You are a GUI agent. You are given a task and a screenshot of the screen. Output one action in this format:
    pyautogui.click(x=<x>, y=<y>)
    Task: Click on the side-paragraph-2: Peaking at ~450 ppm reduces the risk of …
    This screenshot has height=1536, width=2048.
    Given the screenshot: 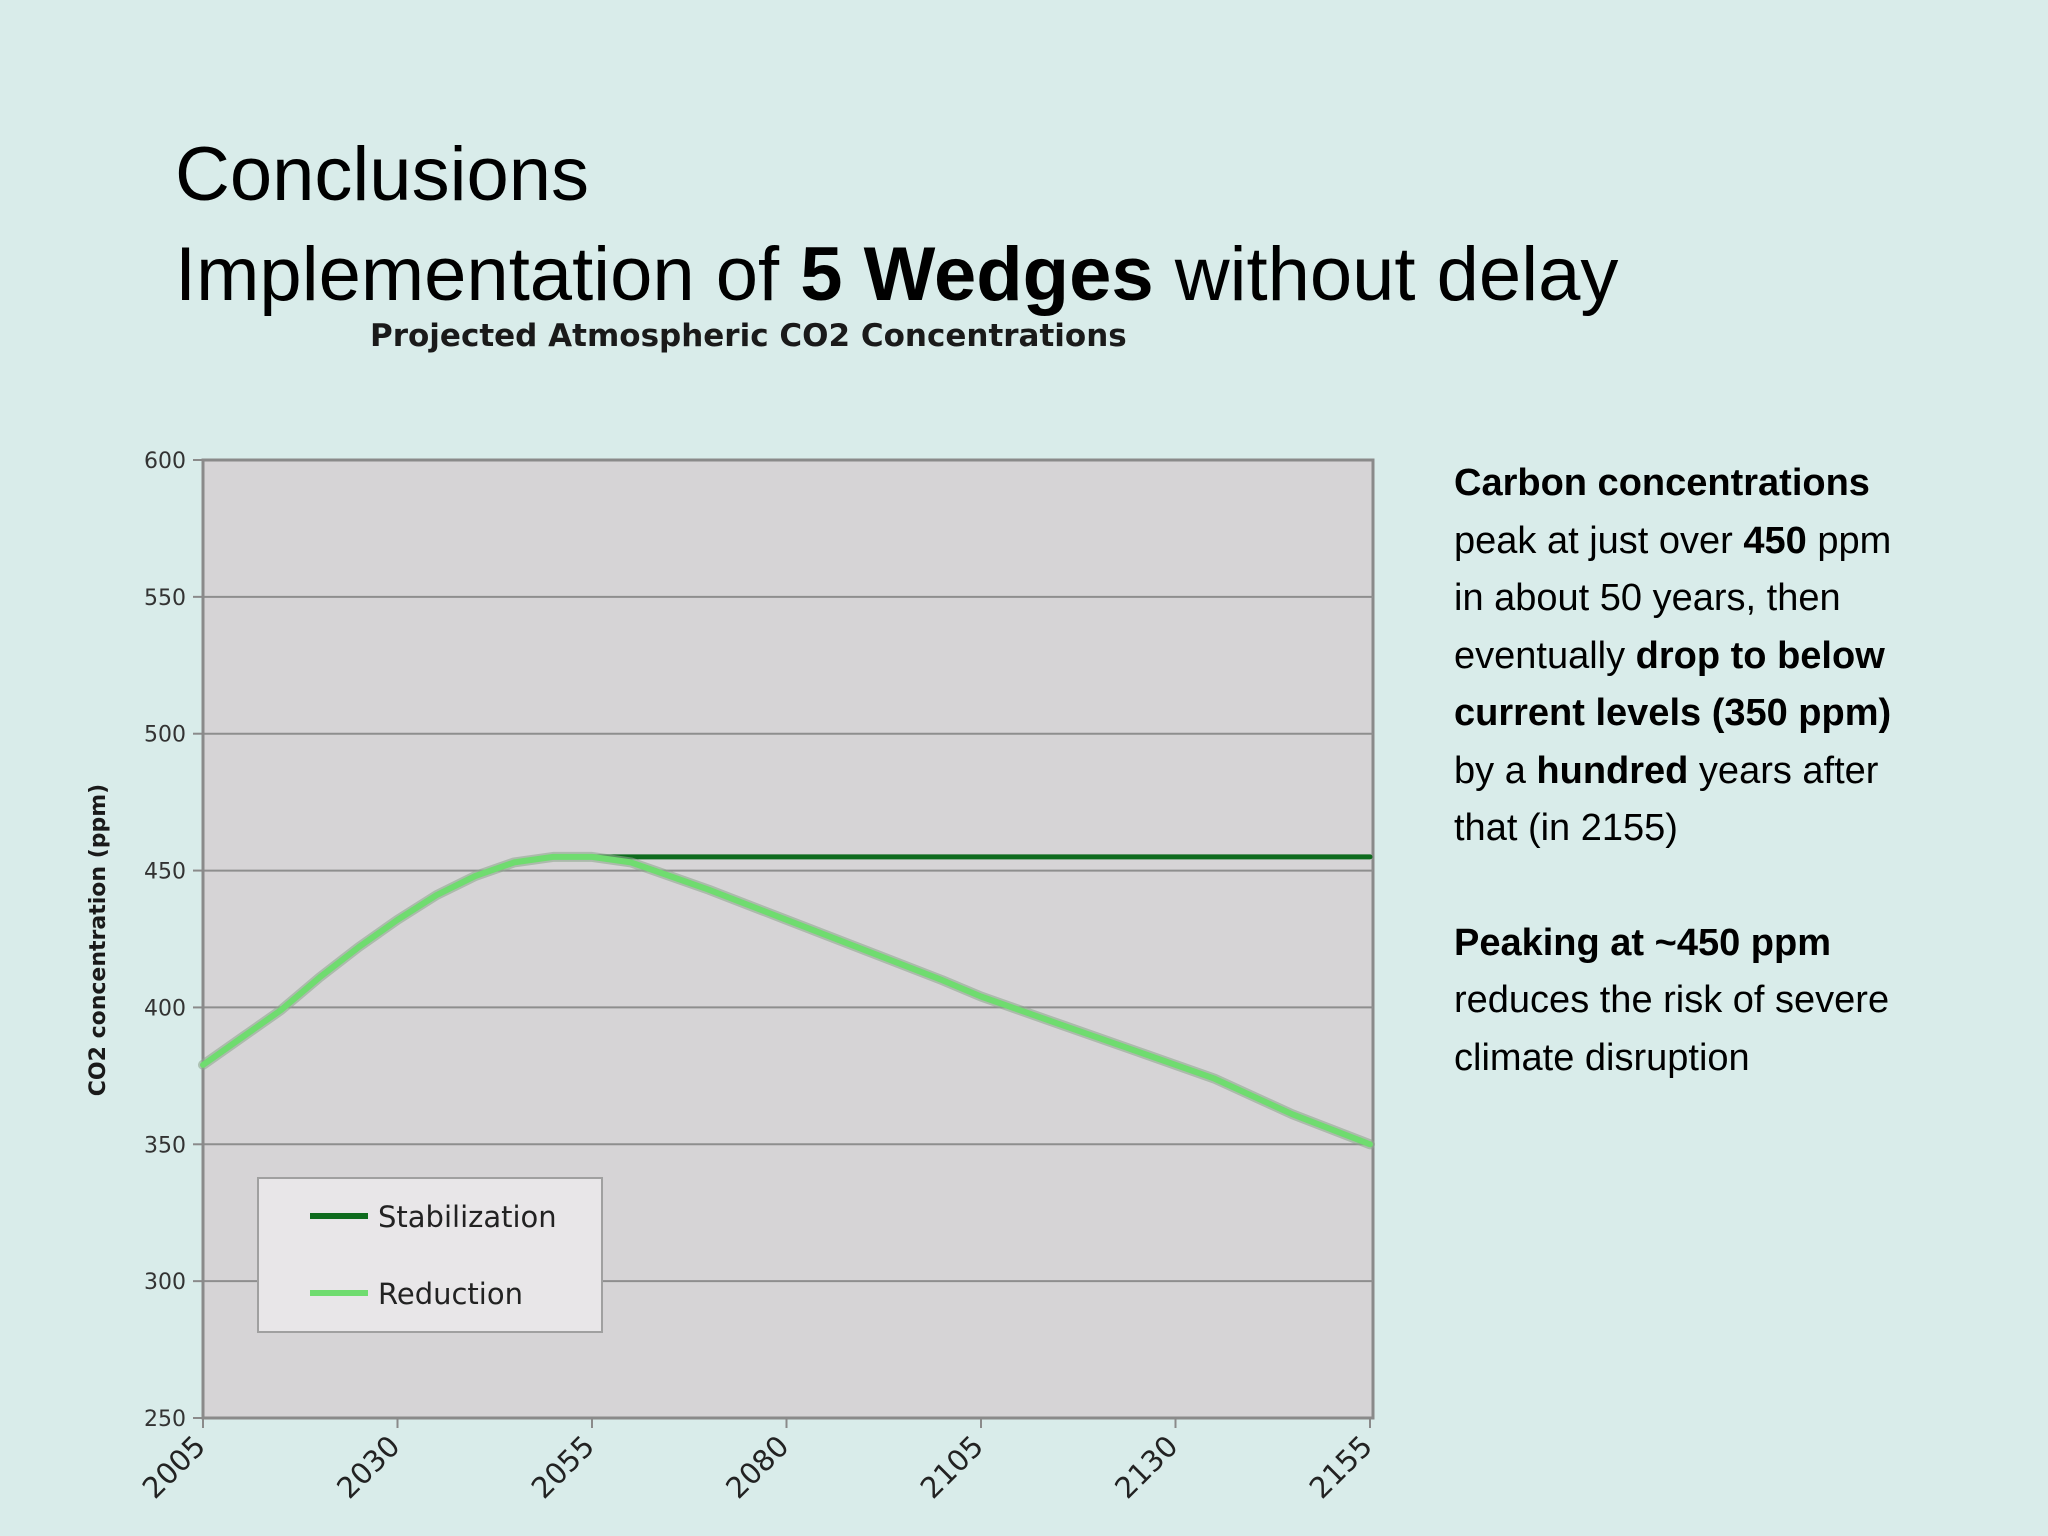 What is the action you would take?
    pyautogui.click(x=1674, y=1001)
    